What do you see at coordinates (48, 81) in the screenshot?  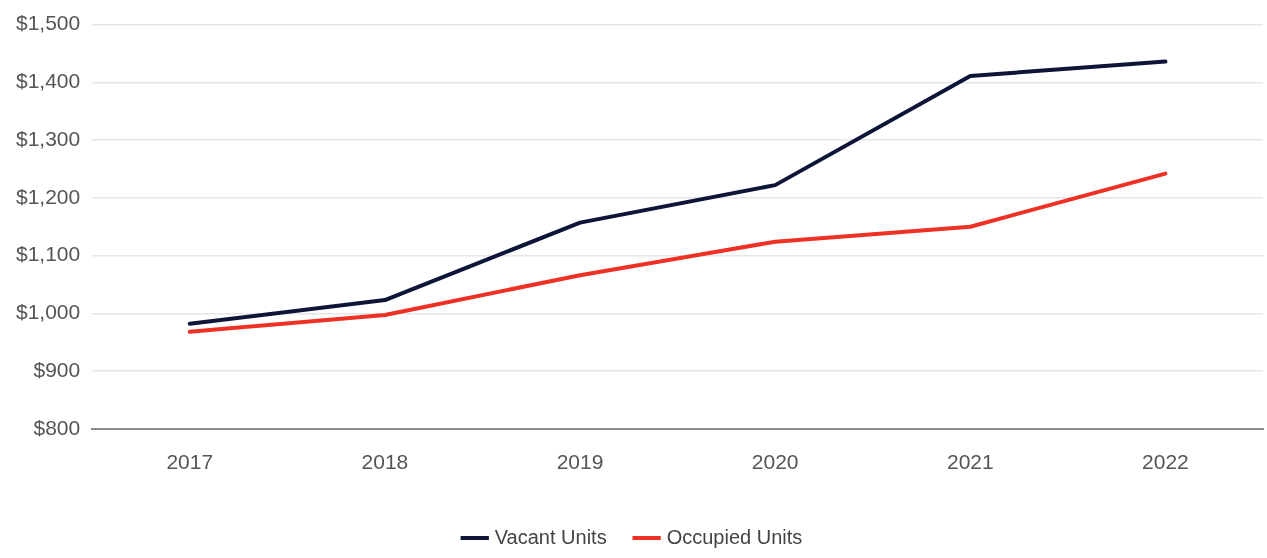 I see `y-tick-label: $1,400` at bounding box center [48, 81].